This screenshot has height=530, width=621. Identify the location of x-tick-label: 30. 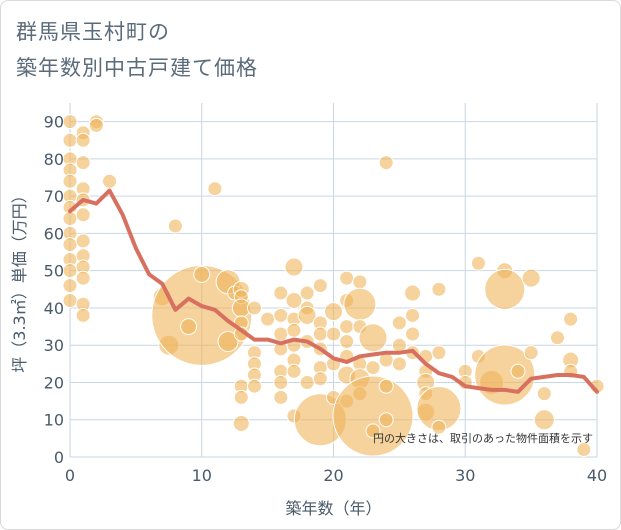
(465, 475).